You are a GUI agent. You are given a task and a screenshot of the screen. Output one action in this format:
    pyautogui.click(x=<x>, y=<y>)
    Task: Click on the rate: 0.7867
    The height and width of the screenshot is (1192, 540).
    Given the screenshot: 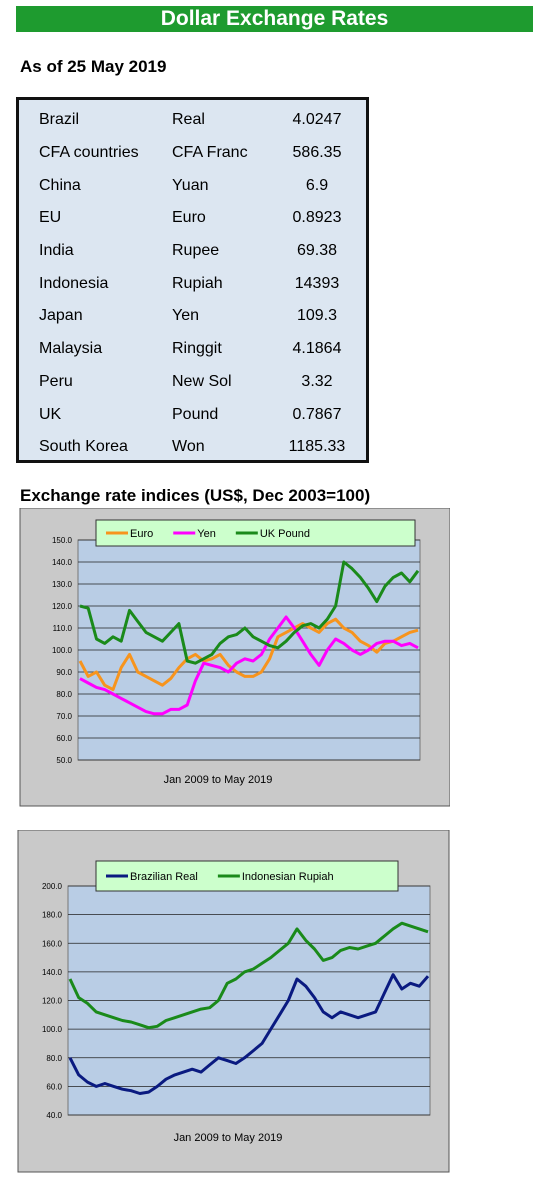 What is the action you would take?
    pyautogui.click(x=317, y=414)
    